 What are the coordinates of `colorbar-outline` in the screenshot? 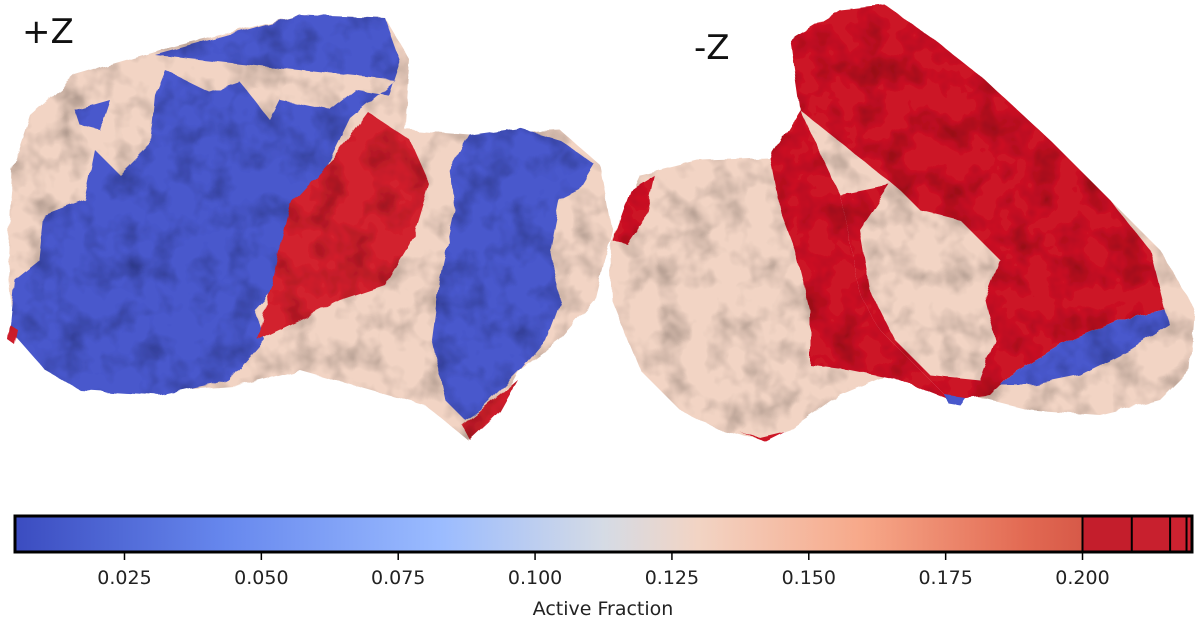 It's located at (603, 534).